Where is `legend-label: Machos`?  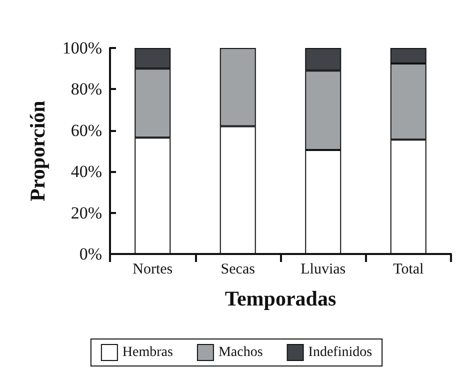
legend-label: Machos is located at coordinates (240, 352).